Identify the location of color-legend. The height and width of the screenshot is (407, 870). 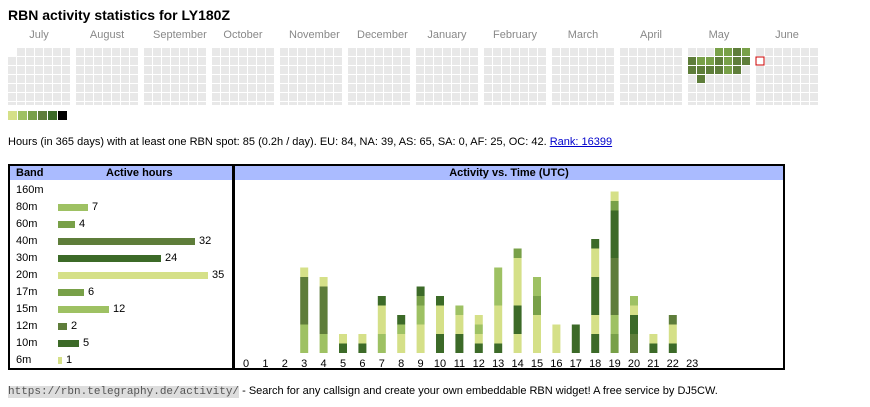
(38, 120).